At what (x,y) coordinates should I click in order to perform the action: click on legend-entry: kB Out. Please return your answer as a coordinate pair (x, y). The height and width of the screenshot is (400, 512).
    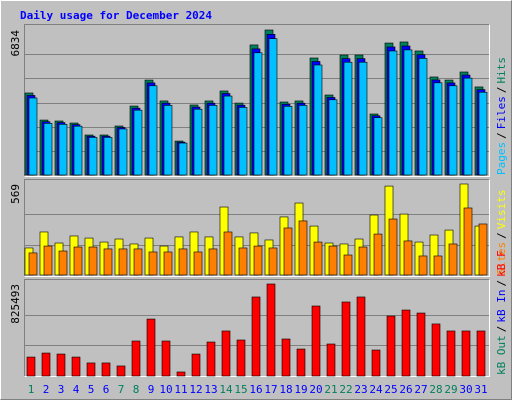
    Looking at the image, I should click on (501, 355).